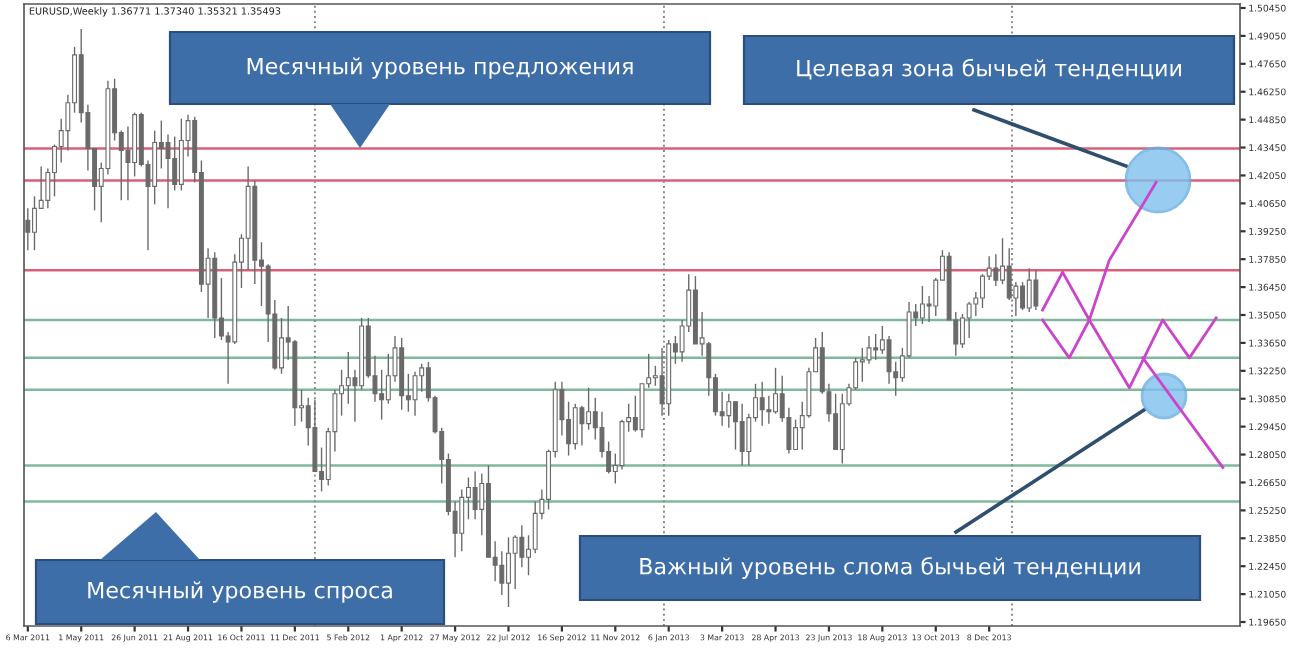 The image size is (1300, 648). Describe the element at coordinates (890, 568) in the screenshot. I see `annotation: Важный уровень слома бычьей тенденции` at that location.